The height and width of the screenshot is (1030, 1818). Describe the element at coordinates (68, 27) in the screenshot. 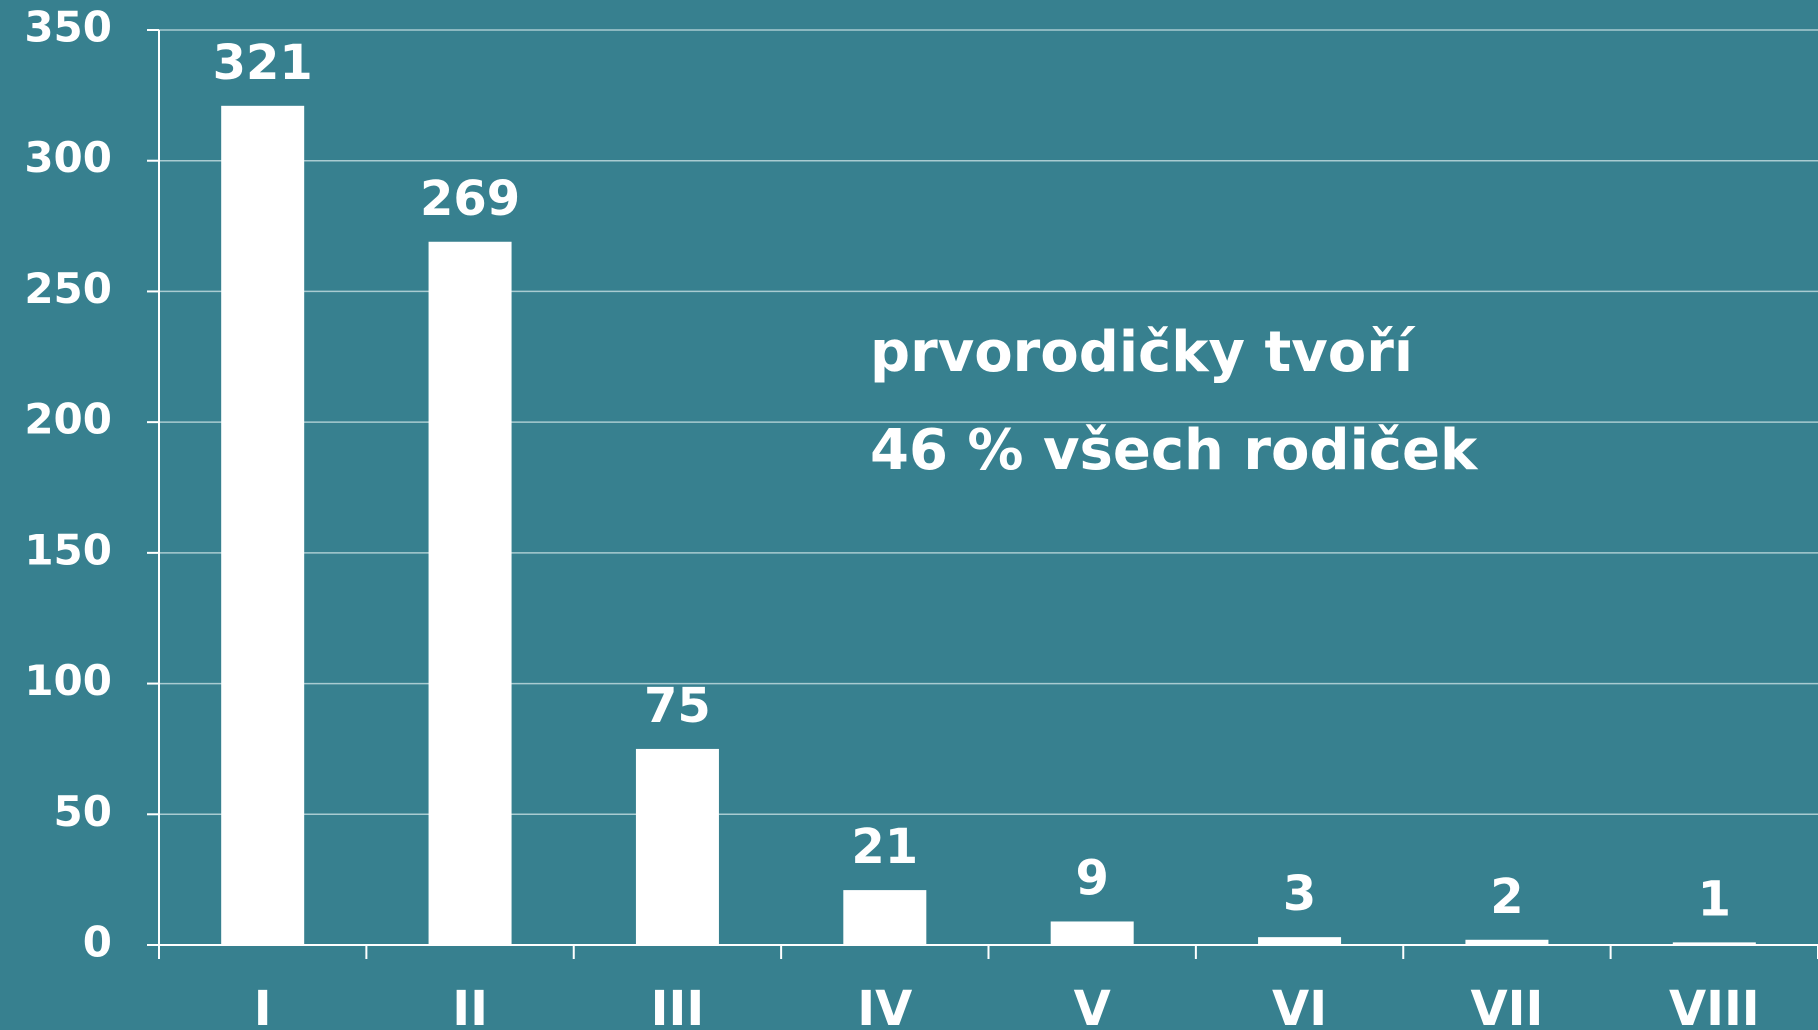

I see `y-tick-label: 350` at that location.